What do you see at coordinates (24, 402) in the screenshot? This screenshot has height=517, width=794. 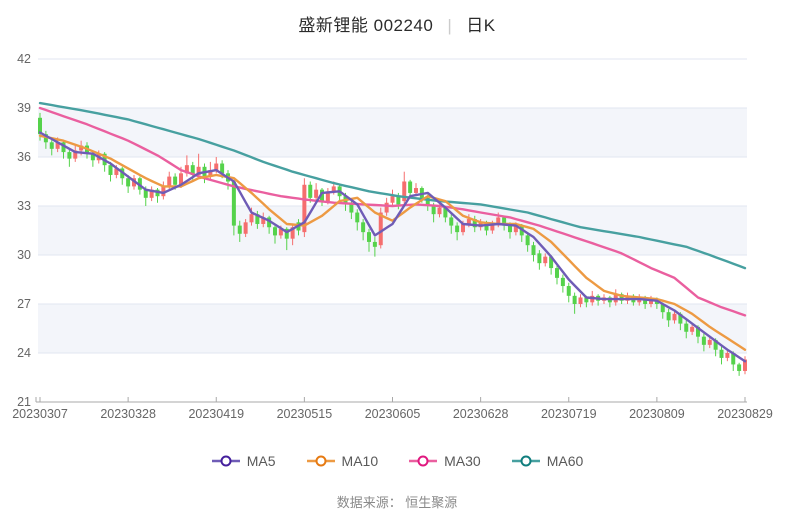 I see `y-axis-label: 21` at bounding box center [24, 402].